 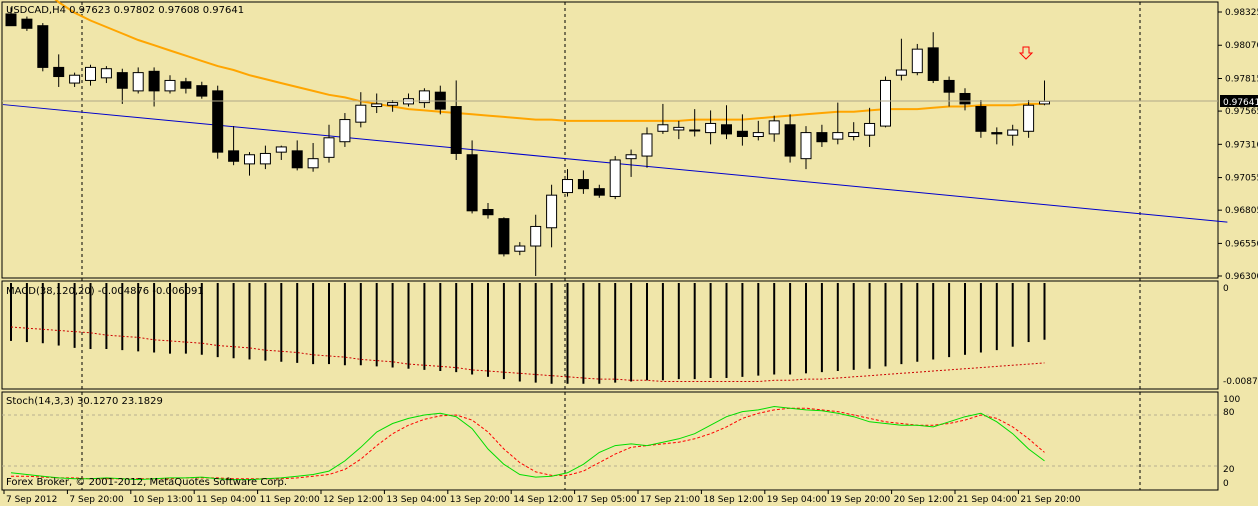 What do you see at coordinates (84, 401) in the screenshot?
I see `stoch-label: Stoch(14,3,3) 30.1270 23.1829` at bounding box center [84, 401].